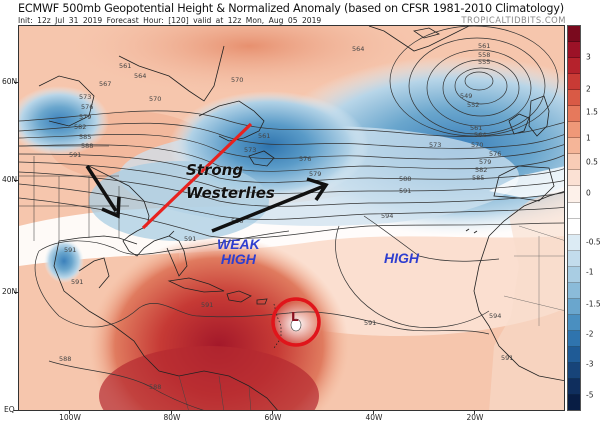 The image size is (600, 424). What do you see at coordinates (484, 55) in the screenshot?
I see `svg-text: 558` at bounding box center [484, 55].